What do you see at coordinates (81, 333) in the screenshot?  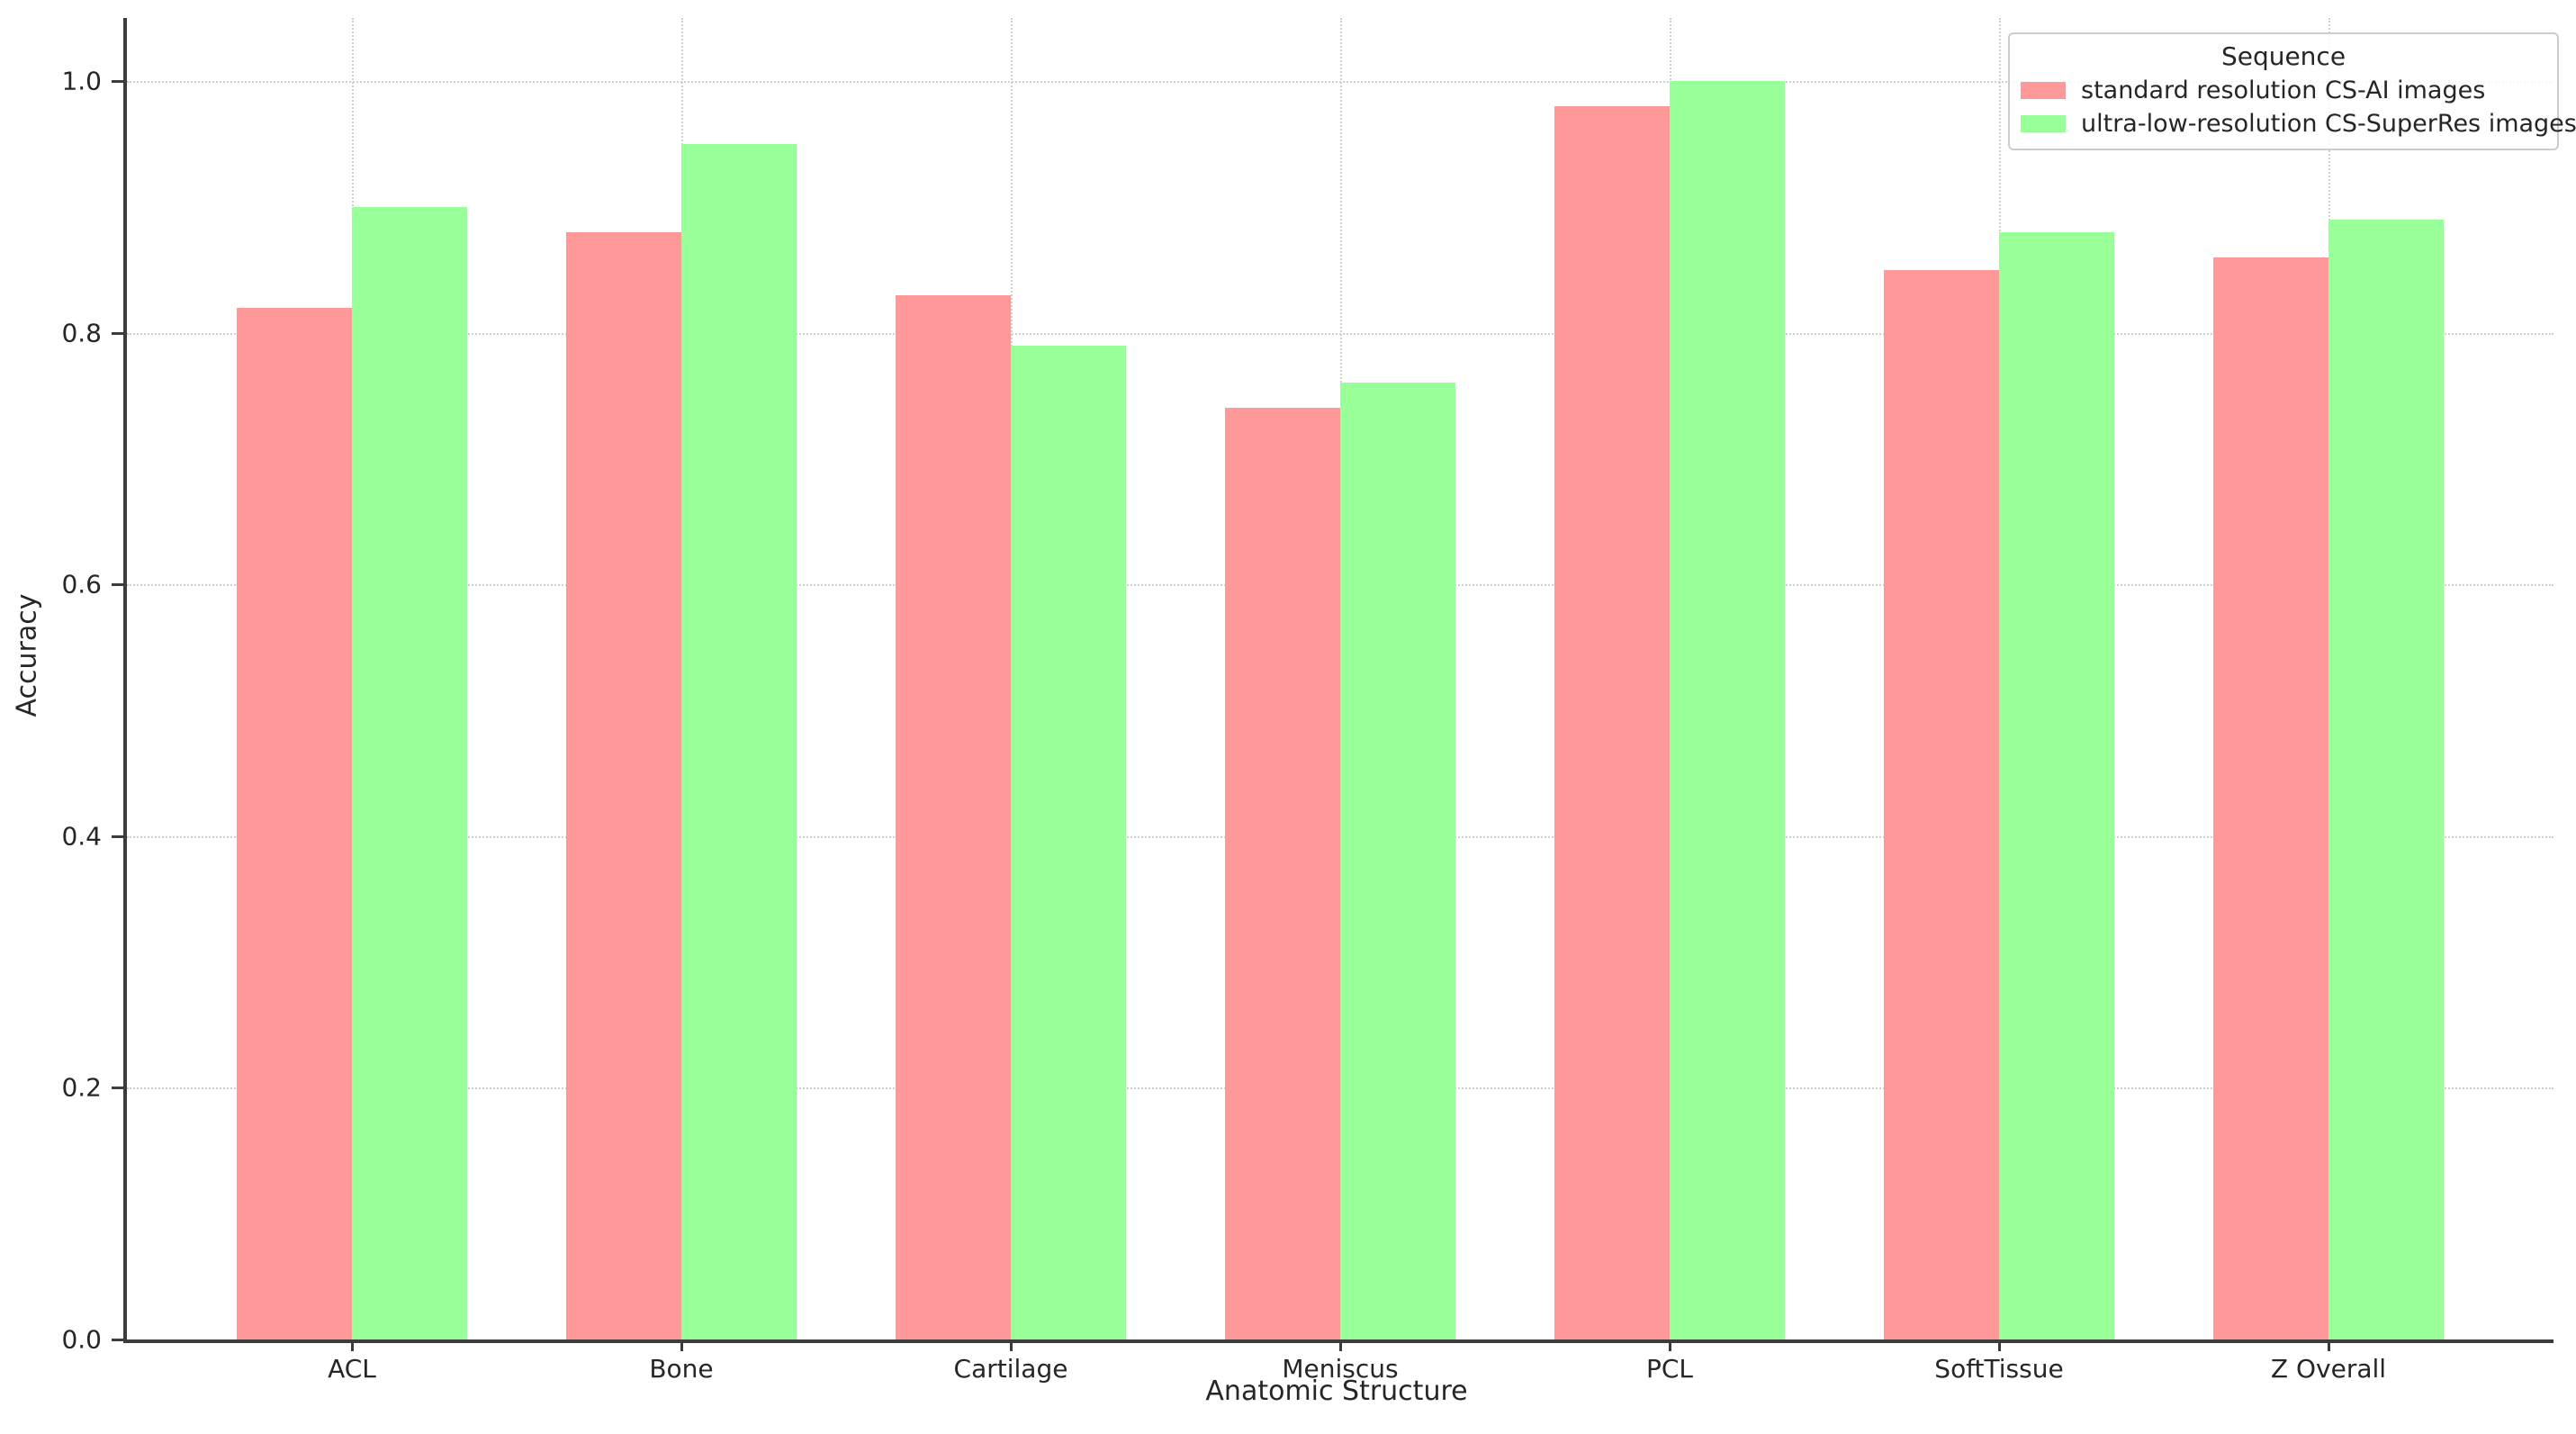 I see `y-tick-label: 0.8` at bounding box center [81, 333].